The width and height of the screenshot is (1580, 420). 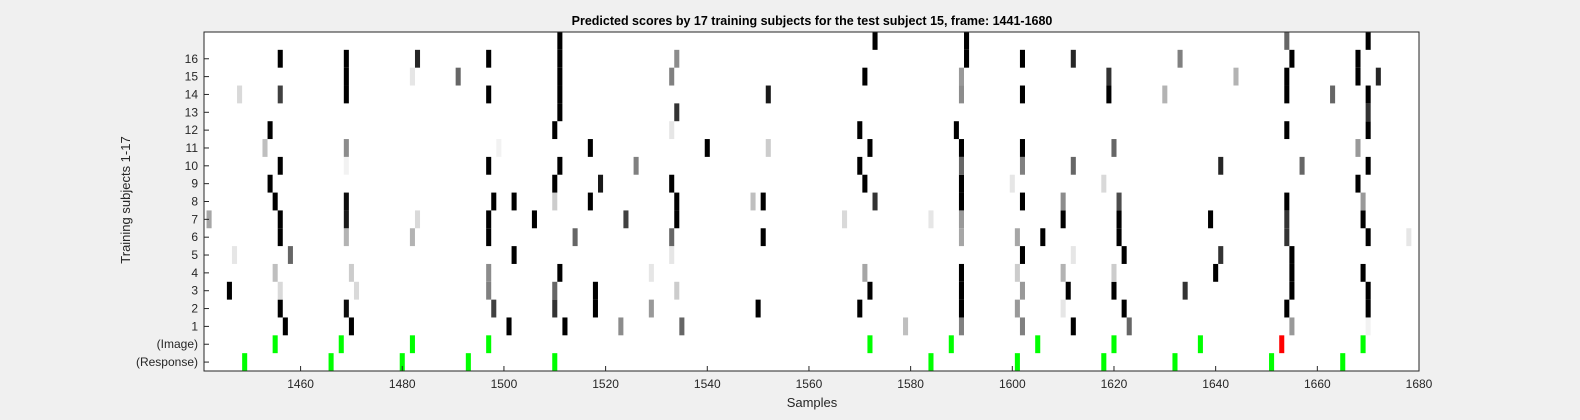 I want to click on y-tick-label: 6, so click(x=194, y=237).